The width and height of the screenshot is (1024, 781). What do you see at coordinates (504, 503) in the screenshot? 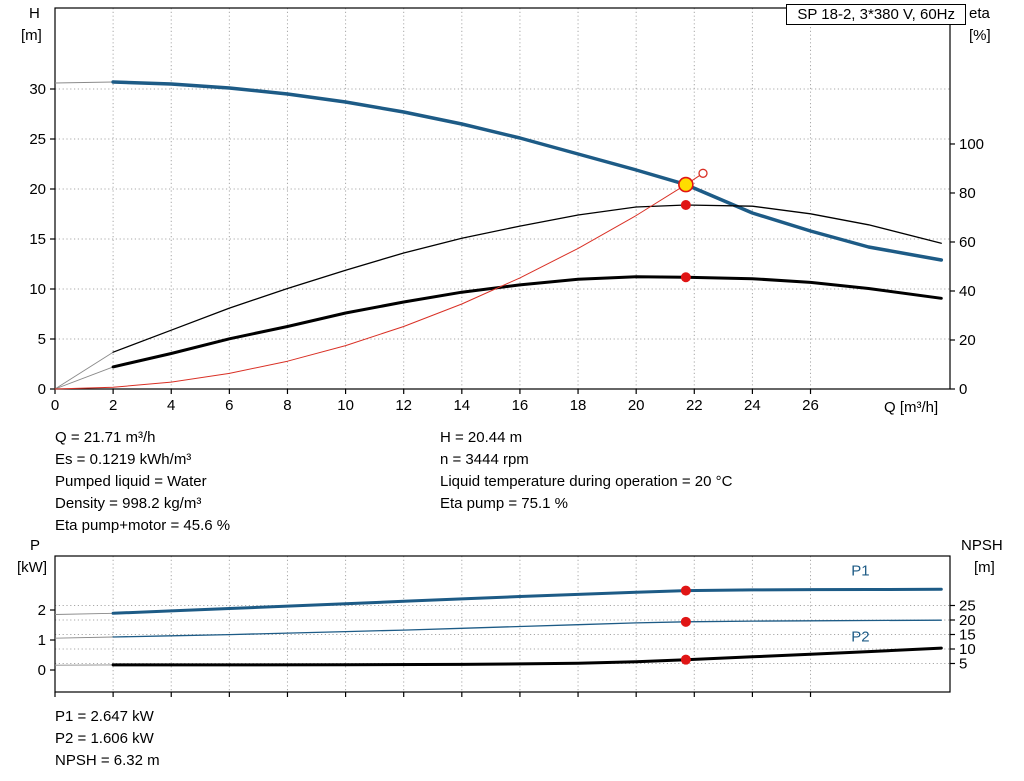
I see `info-eta-pump: Eta pump = 75.1 %` at bounding box center [504, 503].